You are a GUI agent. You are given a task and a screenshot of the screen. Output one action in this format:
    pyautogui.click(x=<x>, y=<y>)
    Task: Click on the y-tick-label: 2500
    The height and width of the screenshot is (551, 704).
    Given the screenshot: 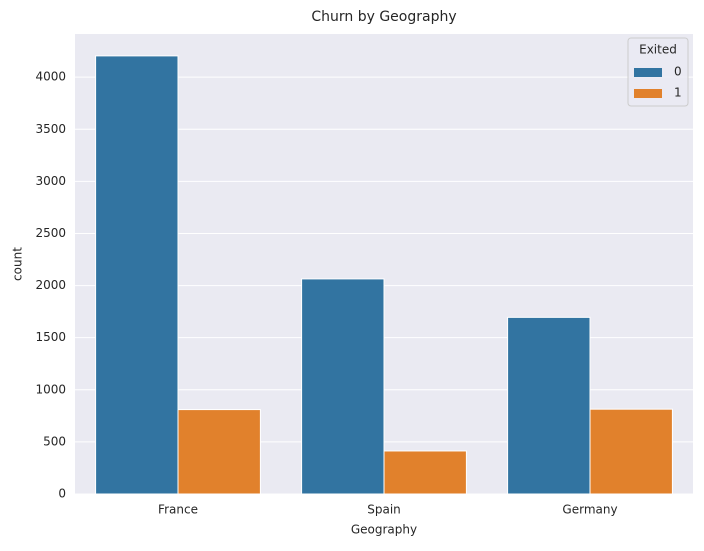 What is the action you would take?
    pyautogui.click(x=50, y=233)
    